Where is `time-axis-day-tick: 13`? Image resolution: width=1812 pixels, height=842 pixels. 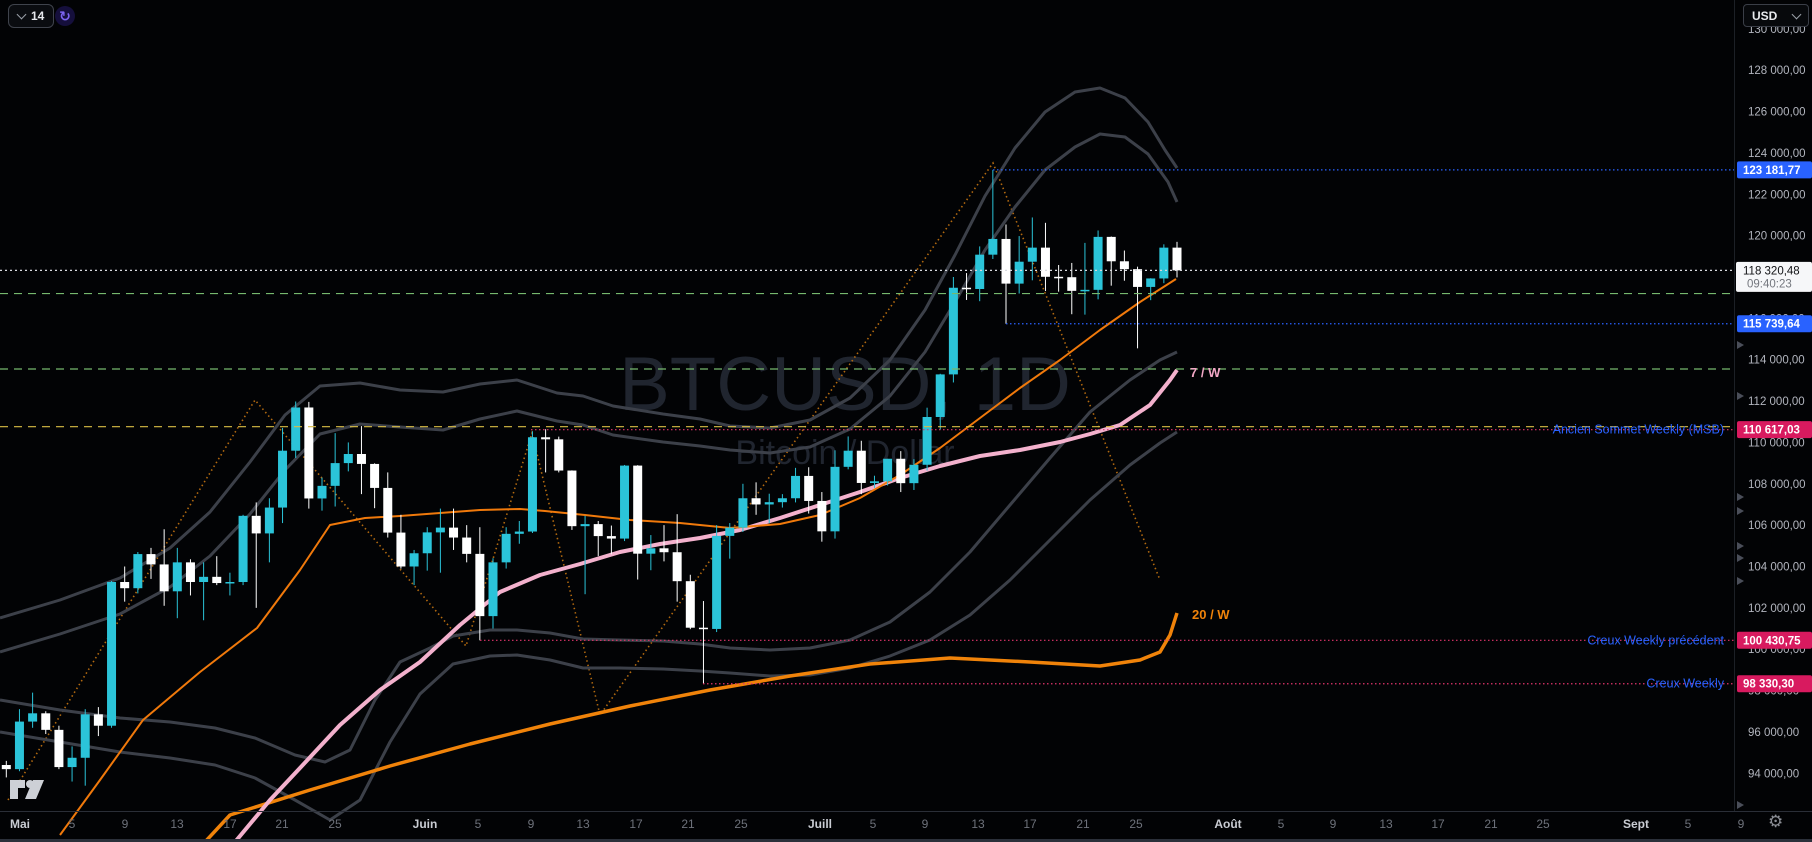 time-axis-day-tick: 13 is located at coordinates (1386, 824).